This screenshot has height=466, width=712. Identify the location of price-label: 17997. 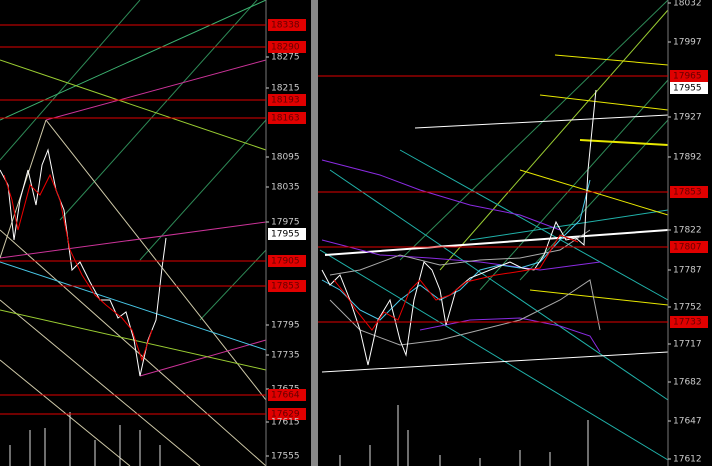
(687, 43).